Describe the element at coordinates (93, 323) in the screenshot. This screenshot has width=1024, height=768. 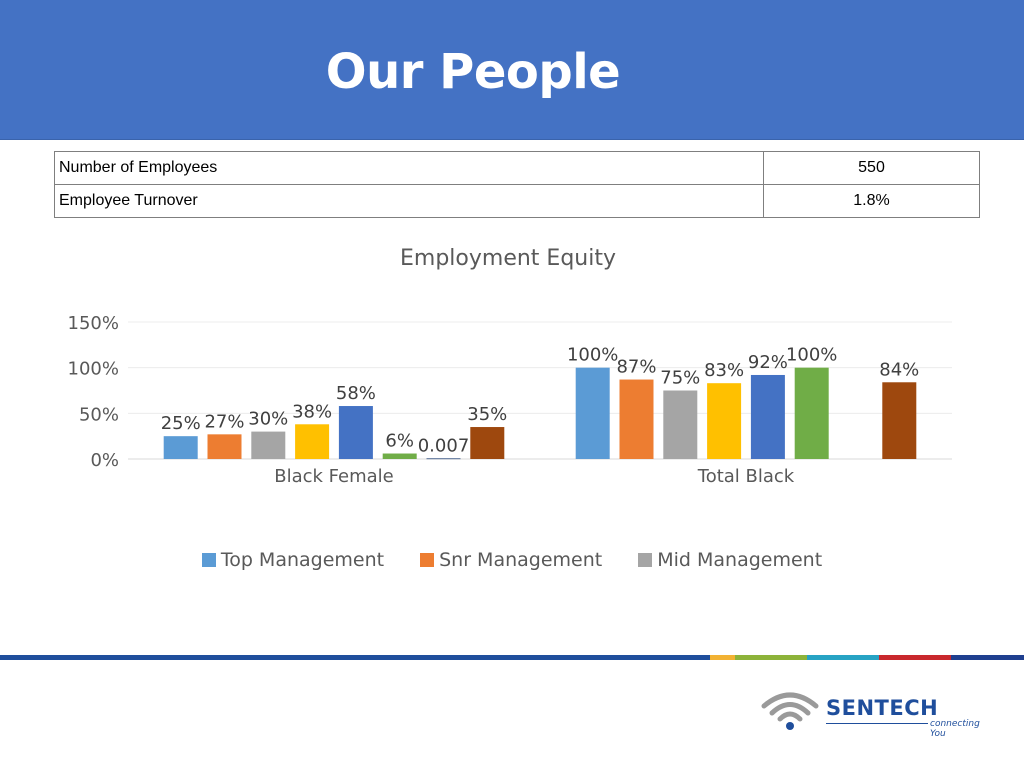
I see `y-tick-label: 150%` at that location.